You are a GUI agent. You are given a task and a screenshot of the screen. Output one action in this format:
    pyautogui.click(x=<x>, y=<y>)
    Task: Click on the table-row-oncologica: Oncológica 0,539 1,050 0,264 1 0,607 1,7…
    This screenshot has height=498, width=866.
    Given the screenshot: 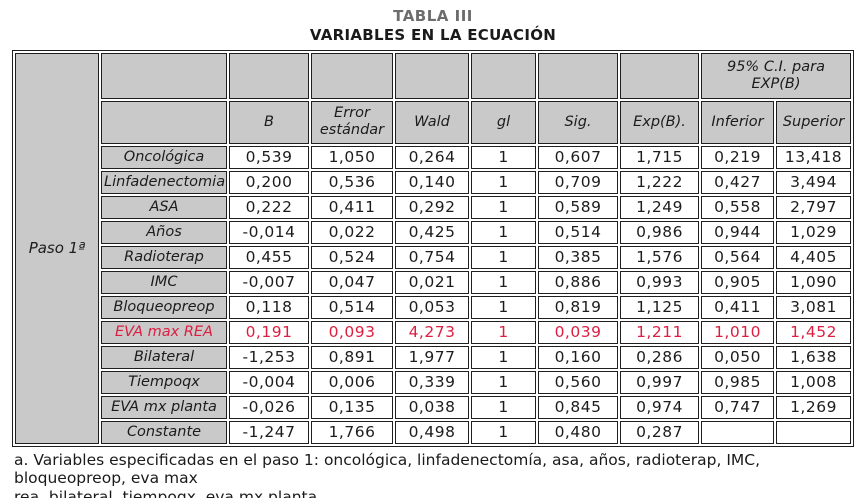 What is the action you would take?
    pyautogui.click(x=433, y=157)
    